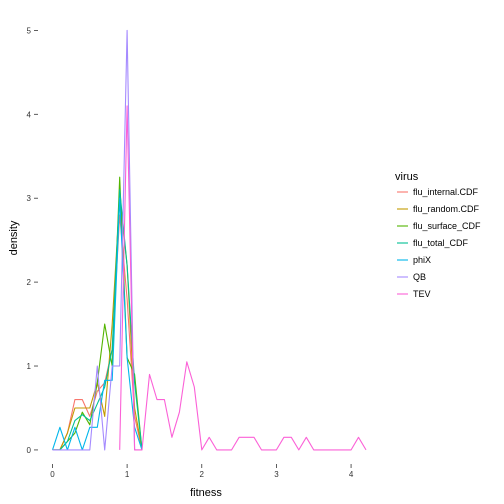 This screenshot has width=504, height=504. What do you see at coordinates (206, 493) in the screenshot?
I see `x-axis-title: fitness` at bounding box center [206, 493].